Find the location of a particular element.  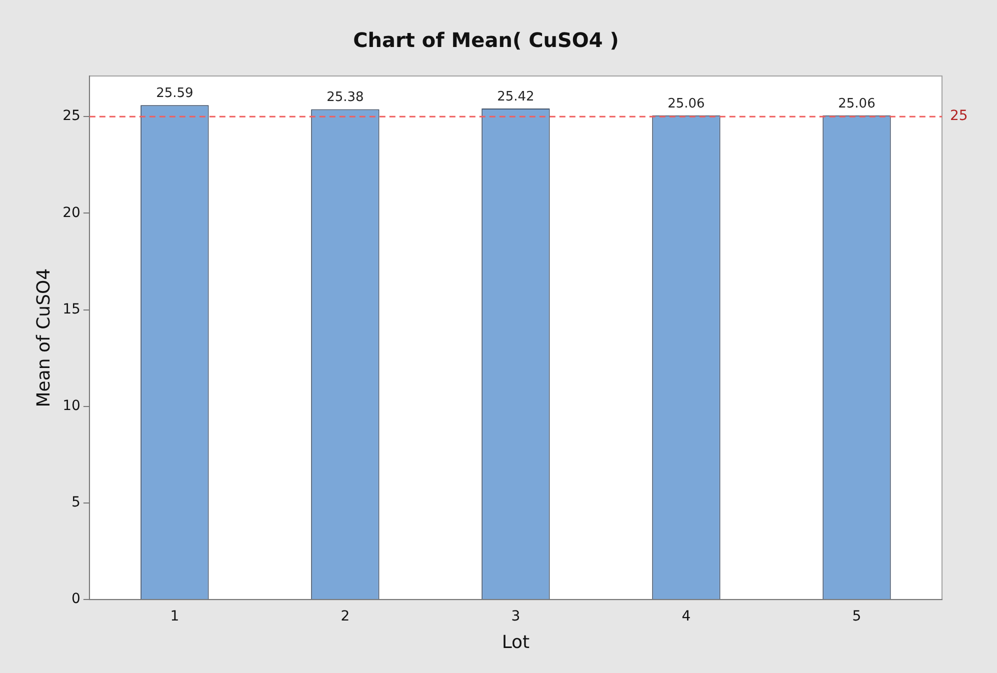

data-label: 25.59 is located at coordinates (175, 94).